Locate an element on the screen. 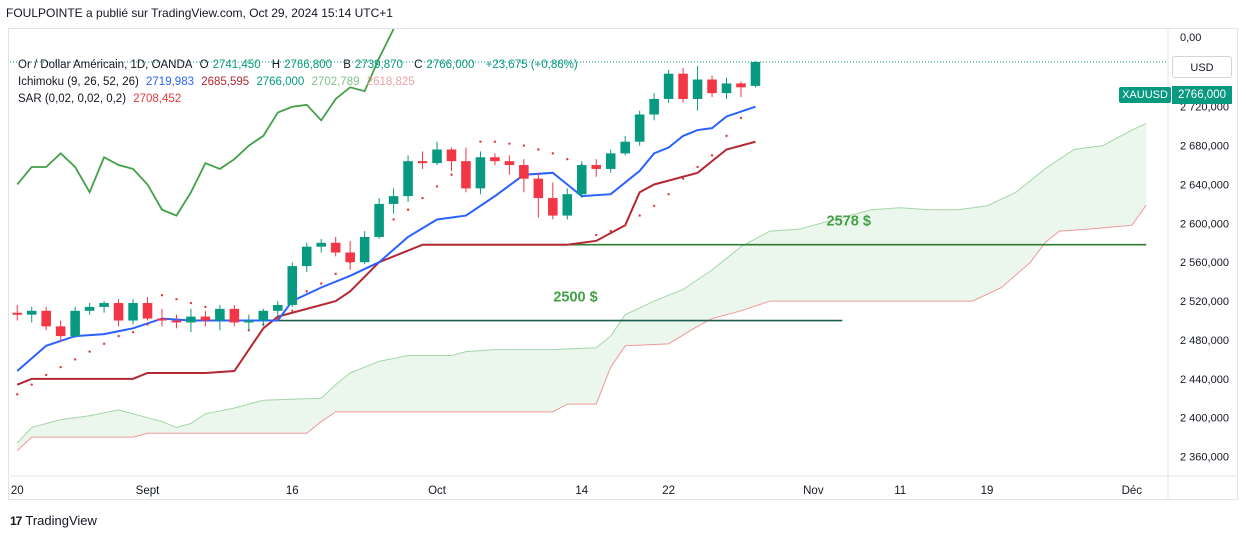 The image size is (1246, 539). legend-low: B 2739,870 is located at coordinates (375, 65).